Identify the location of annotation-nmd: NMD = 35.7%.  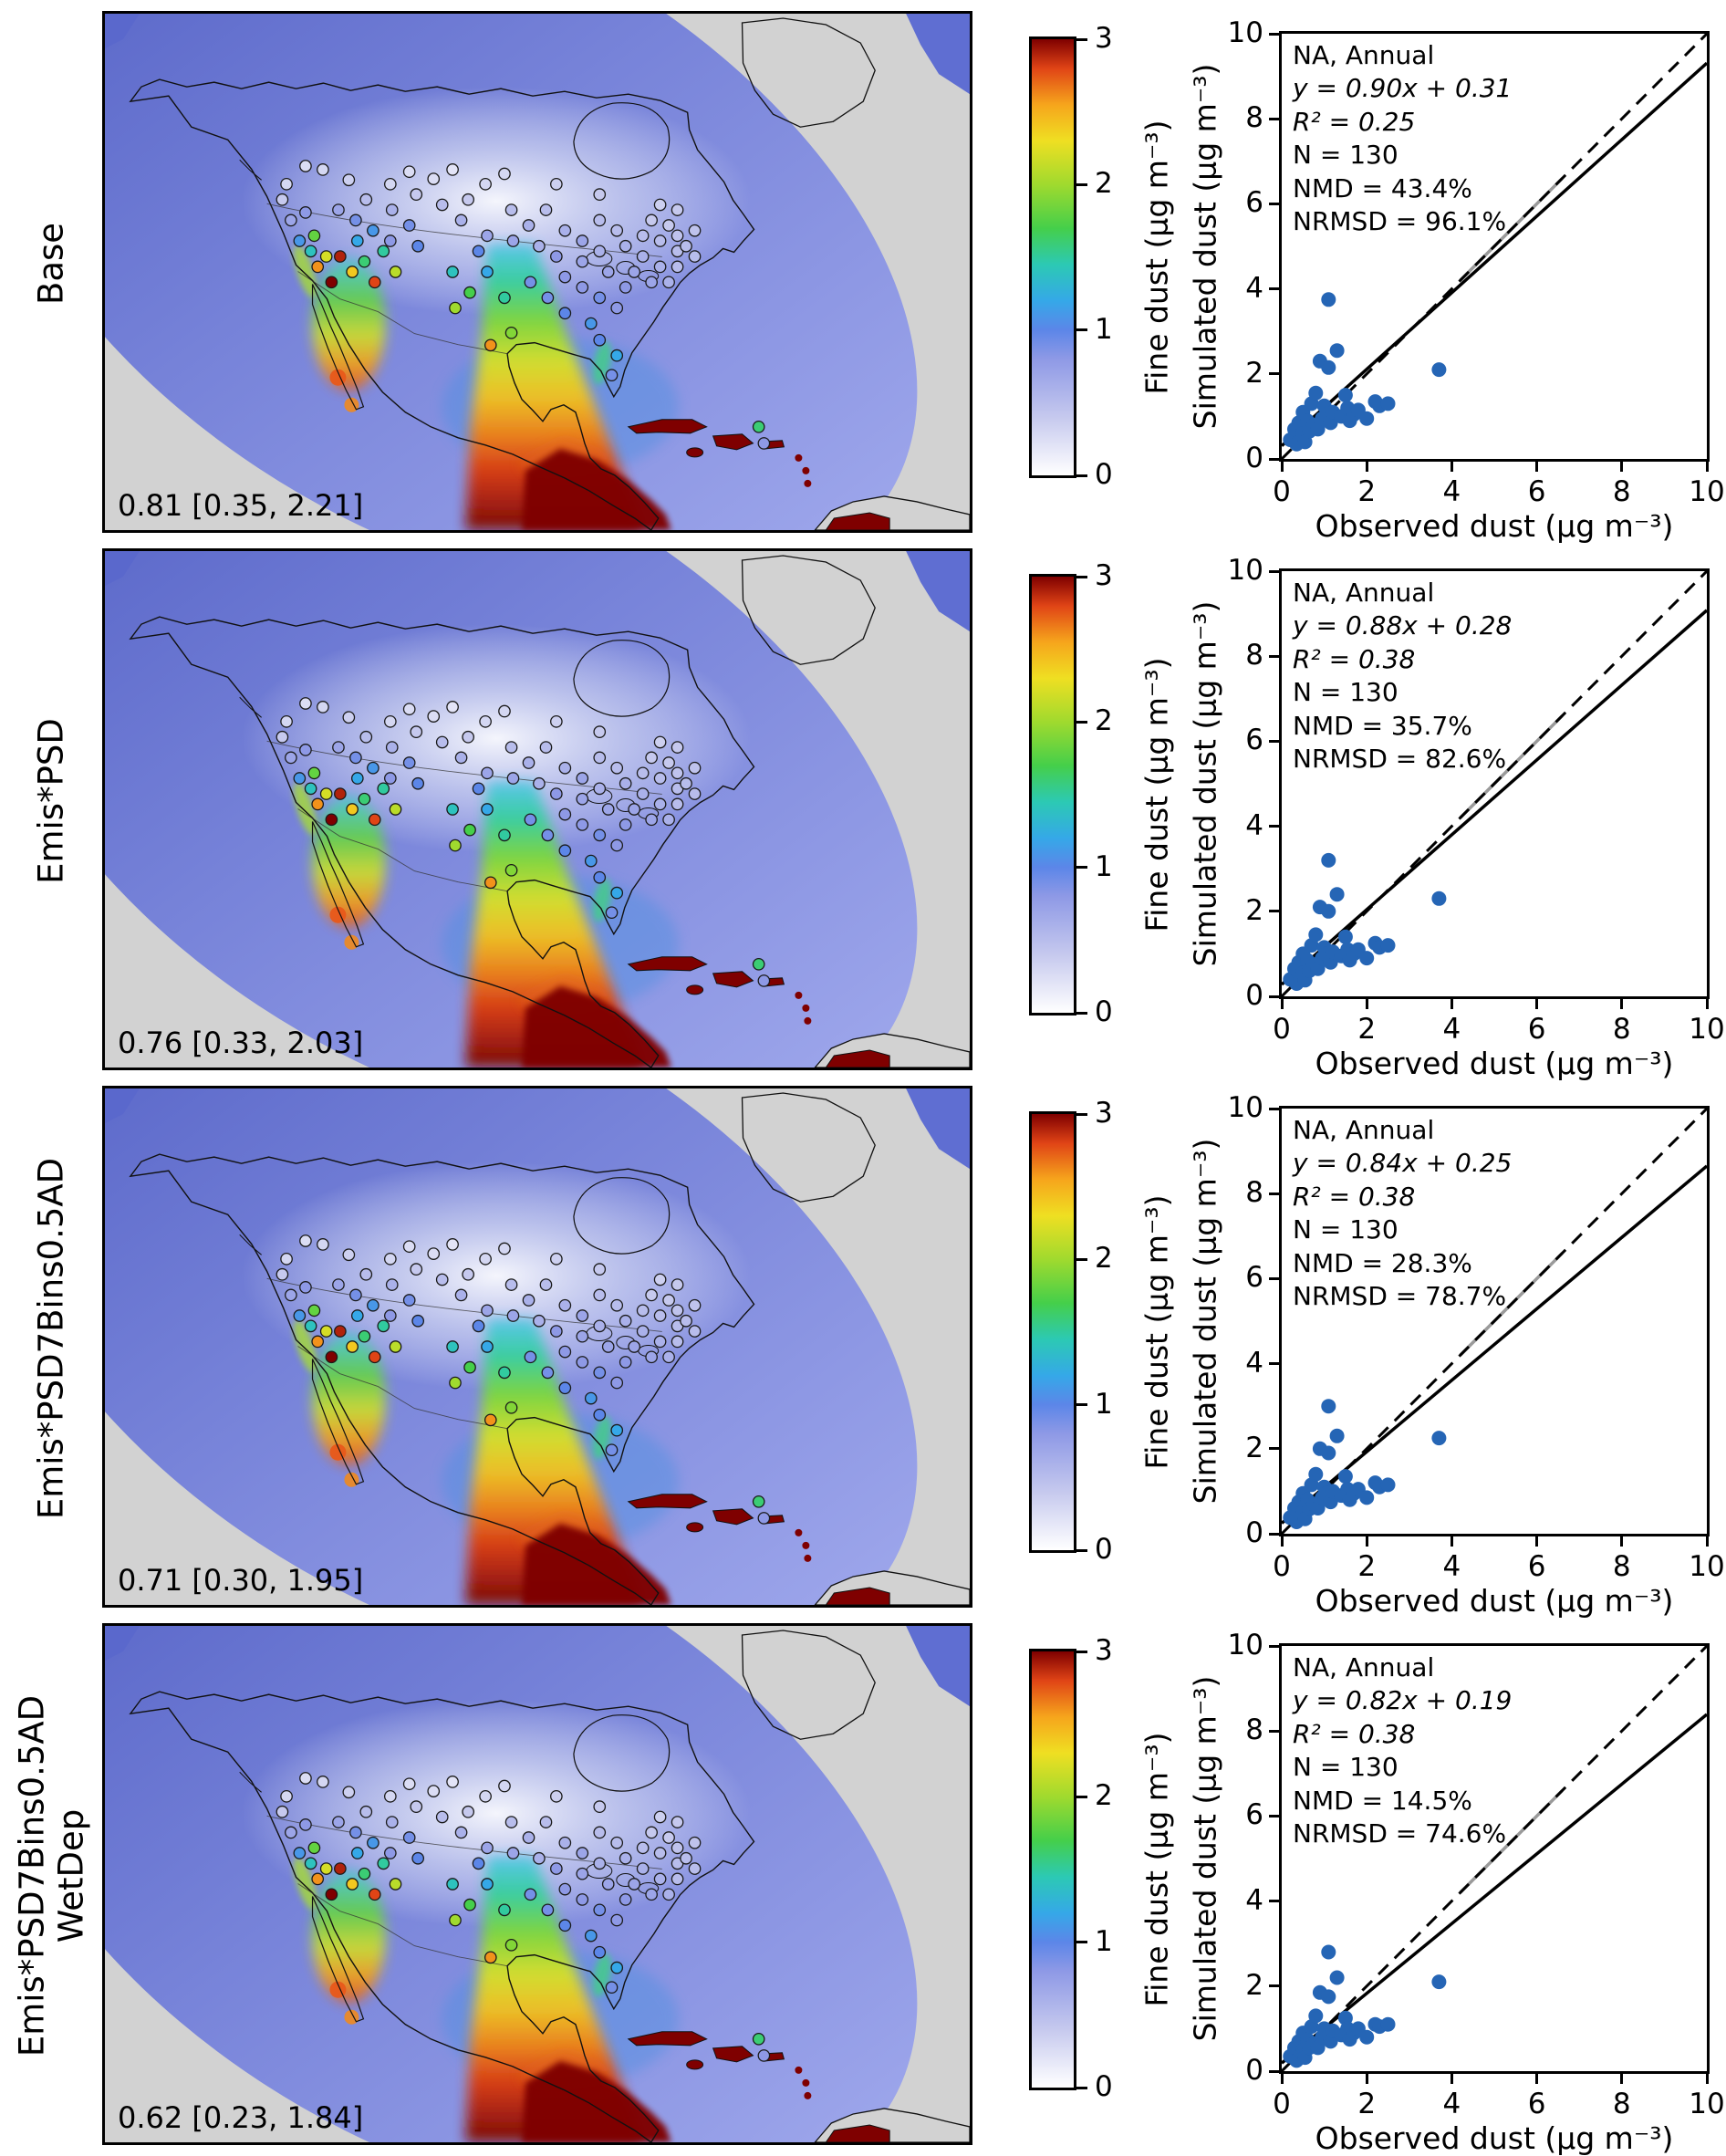
(1382, 726).